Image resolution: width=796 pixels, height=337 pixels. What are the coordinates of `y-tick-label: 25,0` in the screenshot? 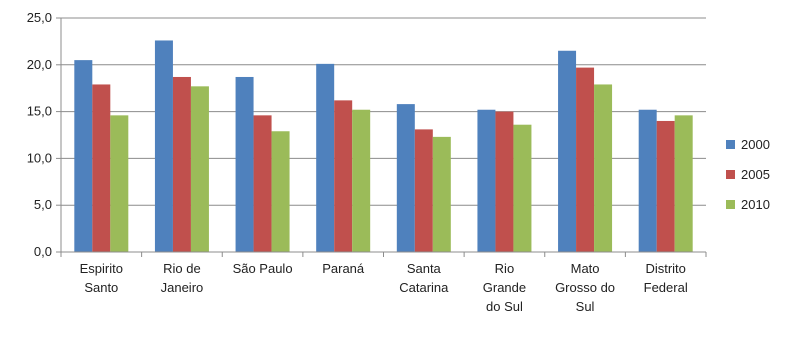 It's located at (39, 17).